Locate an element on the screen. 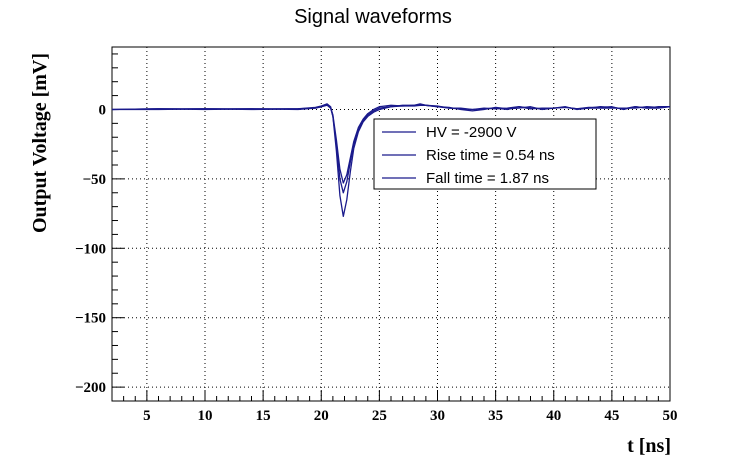  x-tick-label: 50 is located at coordinates (670, 416).